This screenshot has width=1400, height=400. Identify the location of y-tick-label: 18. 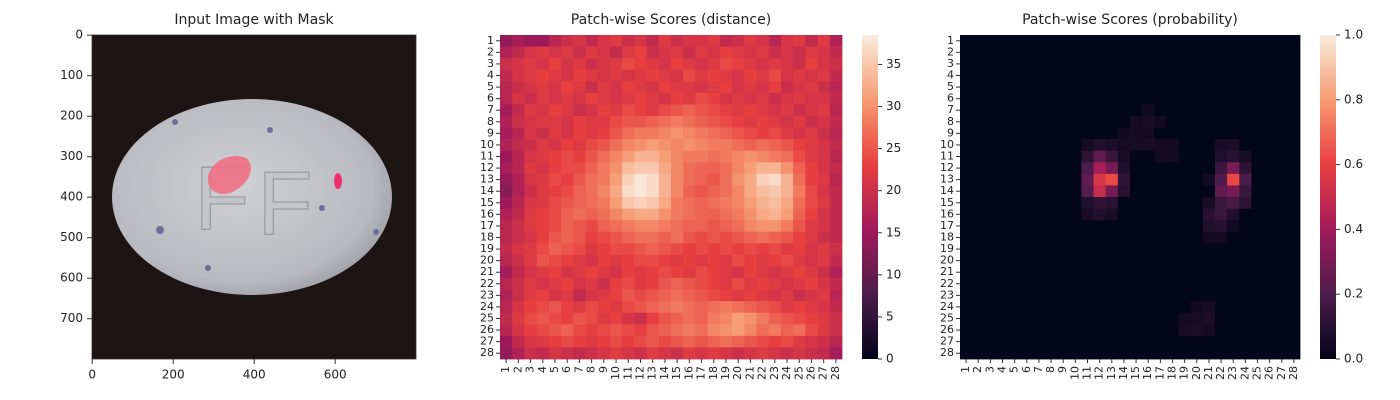
(487, 237).